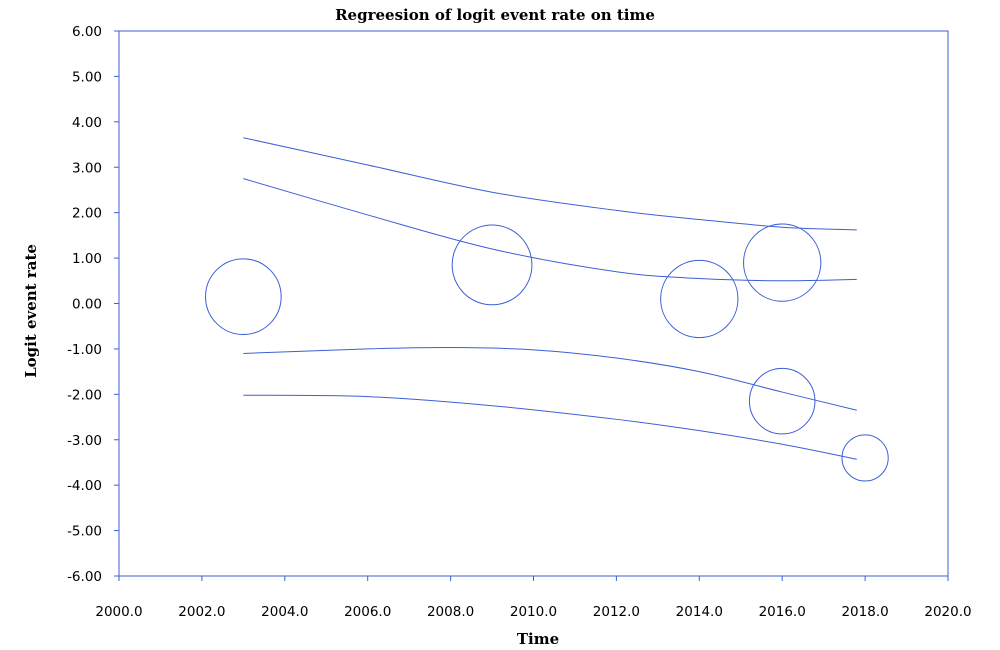 The width and height of the screenshot is (1000, 650). Describe the element at coordinates (533, 612) in the screenshot. I see `x-tick-label: 2010.0` at that location.